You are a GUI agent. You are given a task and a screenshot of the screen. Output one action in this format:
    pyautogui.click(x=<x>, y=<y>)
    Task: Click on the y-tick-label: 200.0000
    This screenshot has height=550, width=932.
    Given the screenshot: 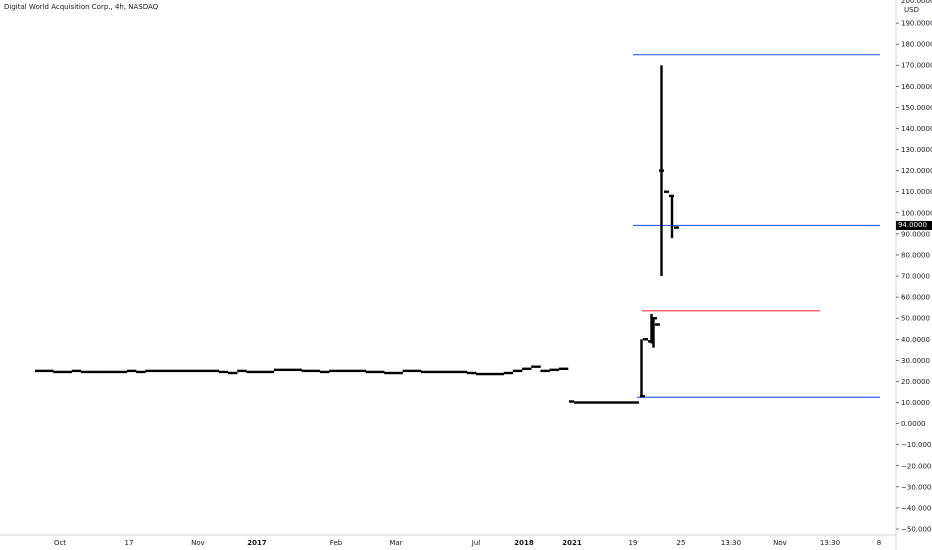 What is the action you would take?
    pyautogui.click(x=916, y=2)
    